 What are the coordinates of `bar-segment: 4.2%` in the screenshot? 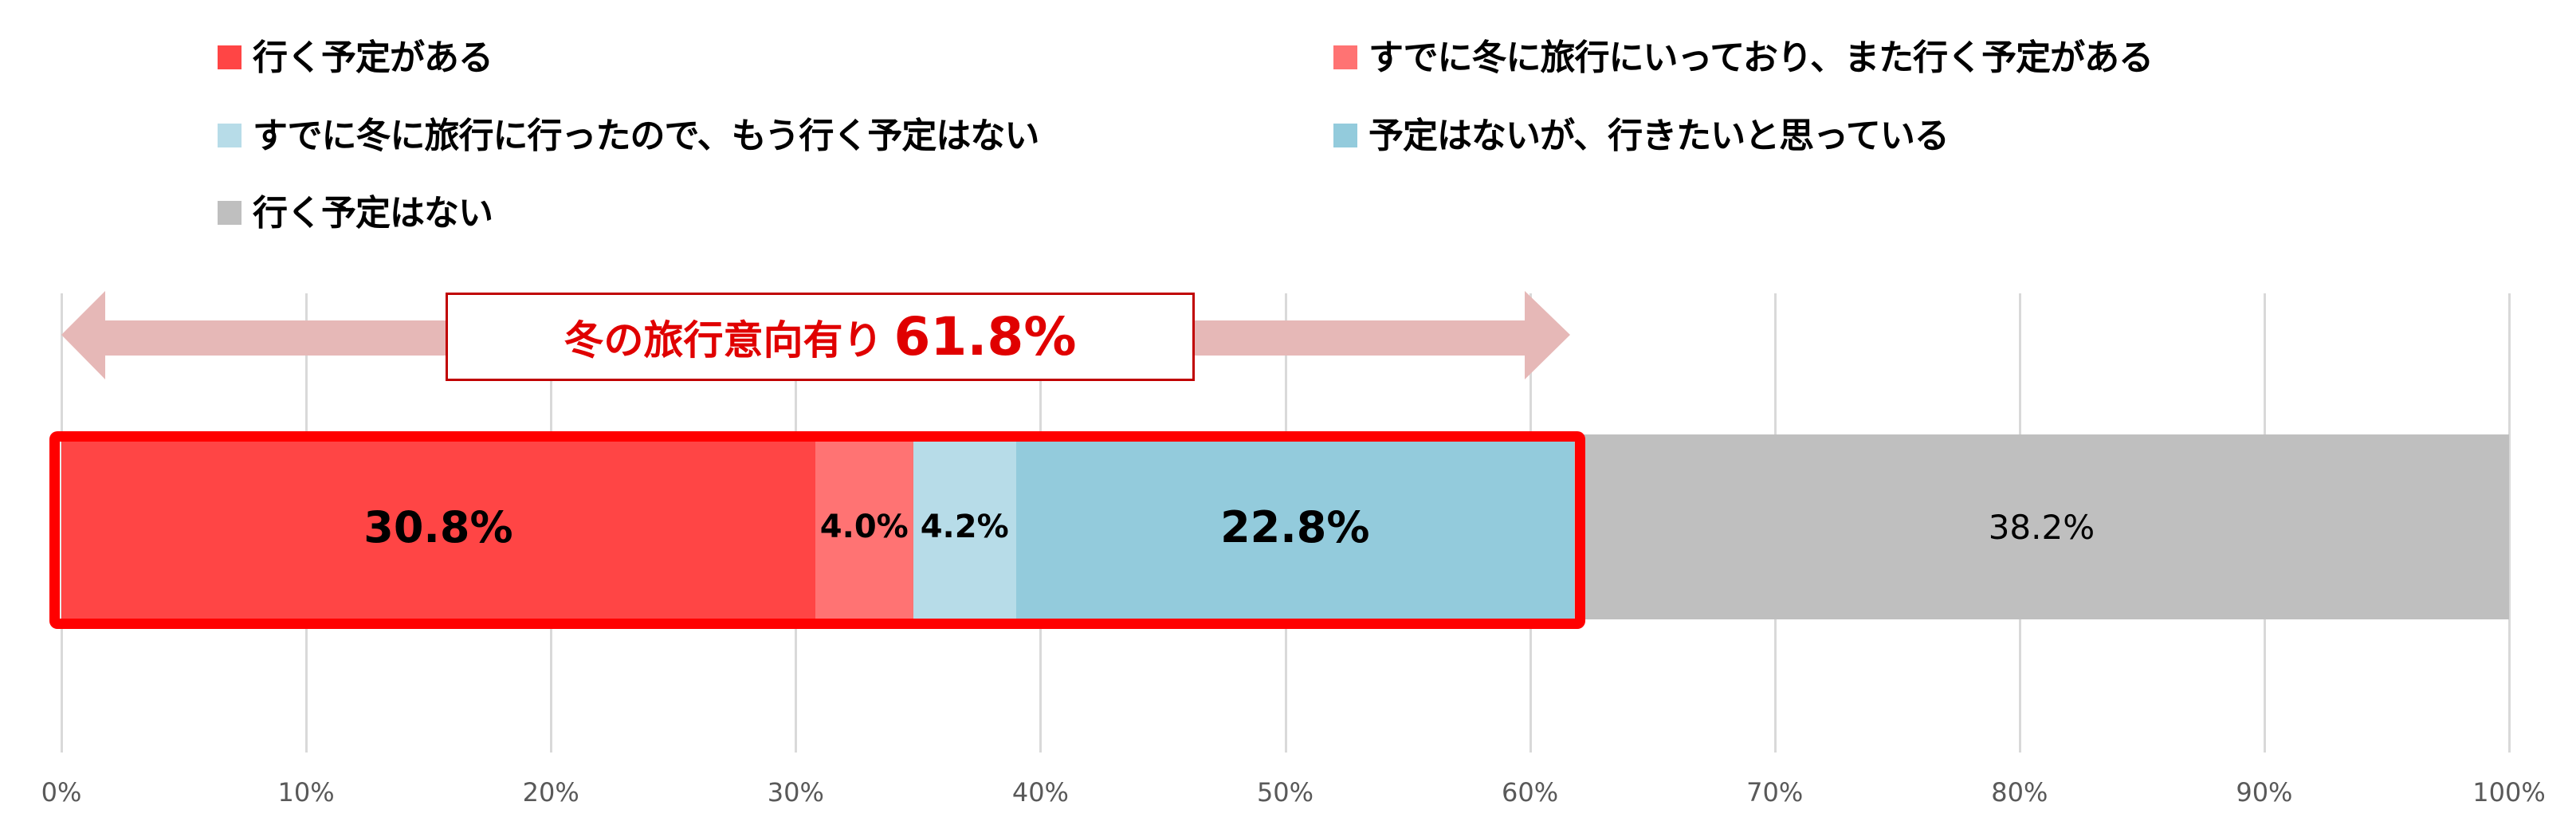 It's located at (964, 526).